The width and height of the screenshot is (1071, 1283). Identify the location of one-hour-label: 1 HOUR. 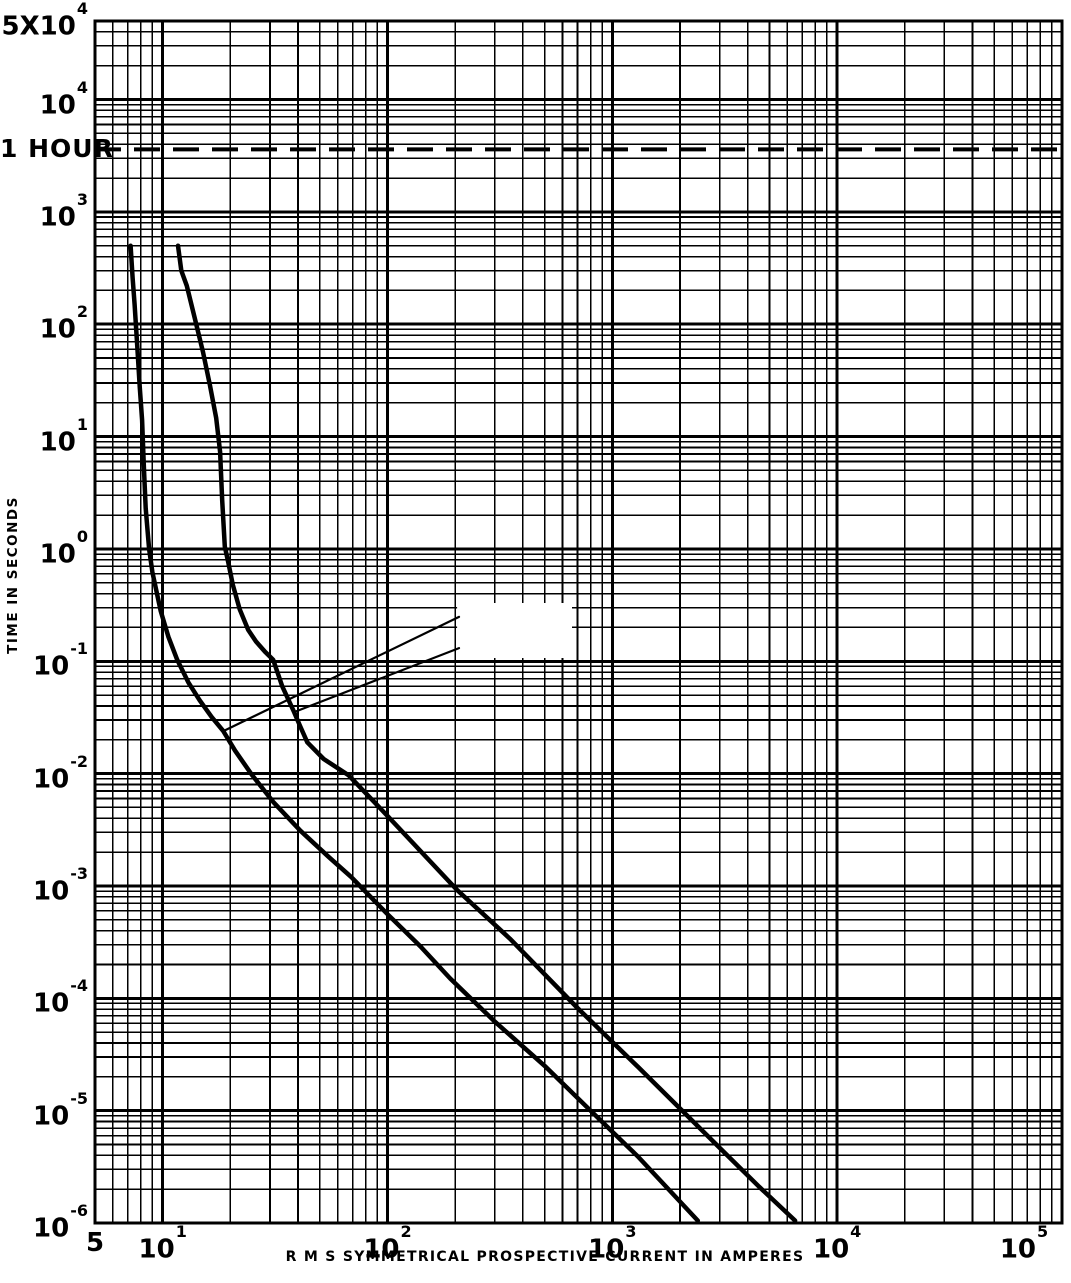
(57, 149).